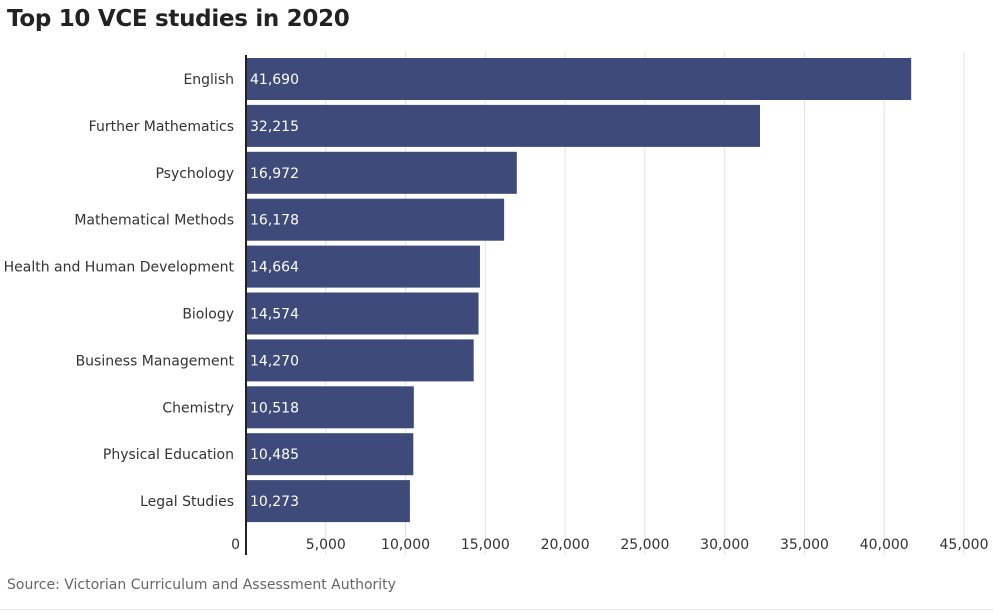  What do you see at coordinates (565, 545) in the screenshot?
I see `x-tick-label: 20,000` at bounding box center [565, 545].